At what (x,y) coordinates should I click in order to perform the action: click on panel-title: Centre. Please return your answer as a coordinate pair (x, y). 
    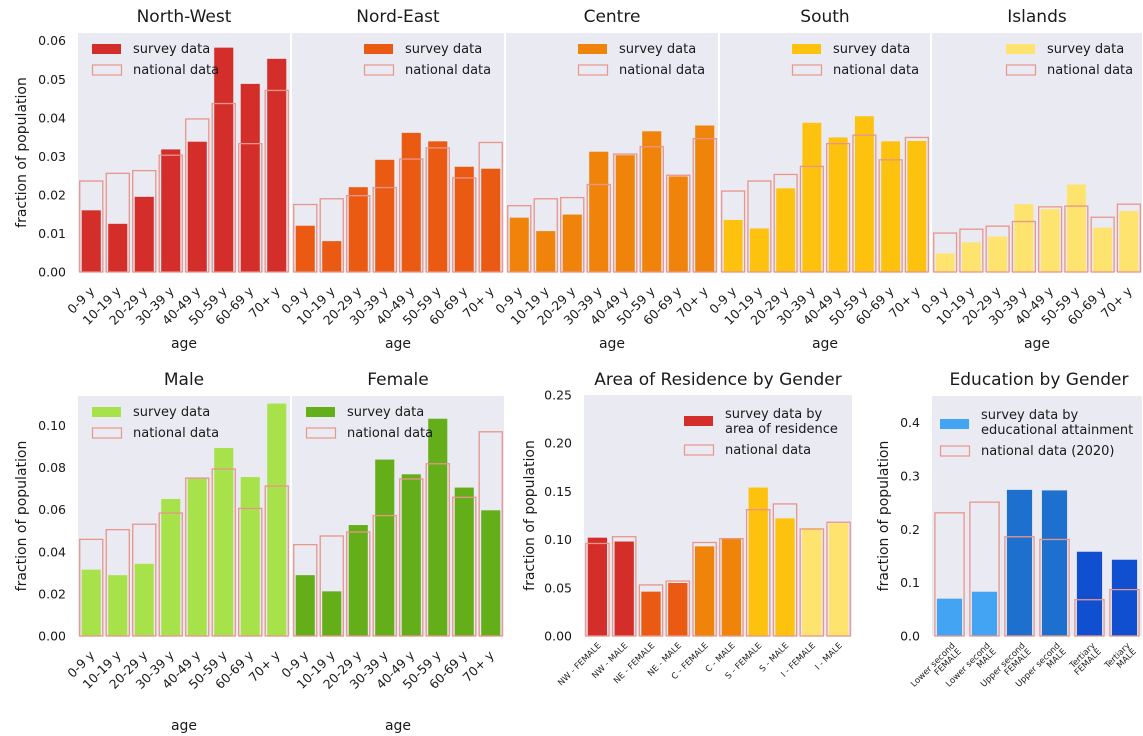
    Looking at the image, I should click on (612, 17).